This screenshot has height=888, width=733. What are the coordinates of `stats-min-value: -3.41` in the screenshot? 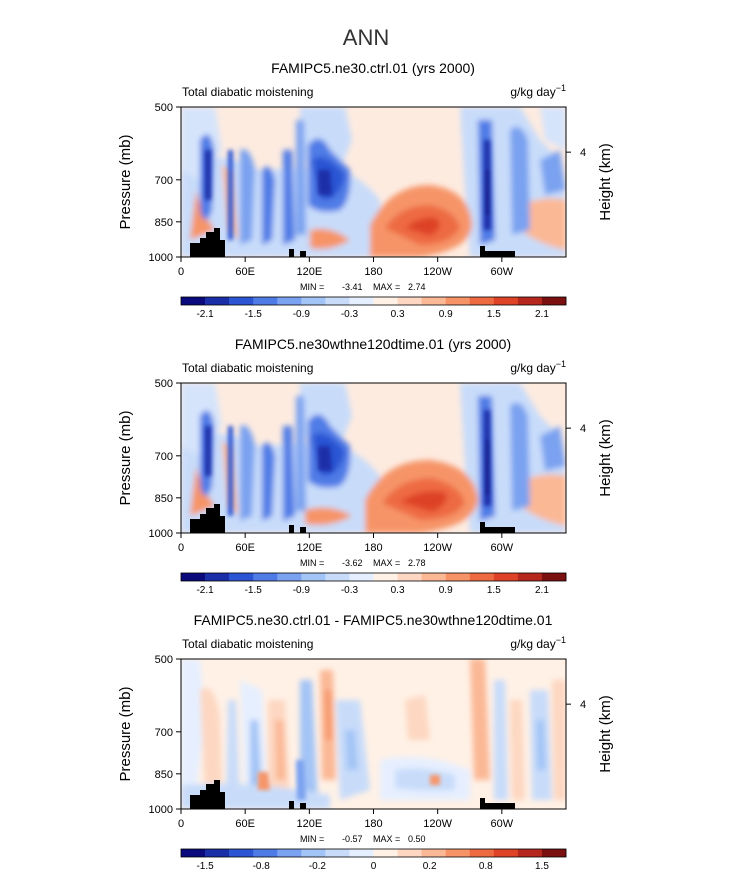 It's located at (352, 287).